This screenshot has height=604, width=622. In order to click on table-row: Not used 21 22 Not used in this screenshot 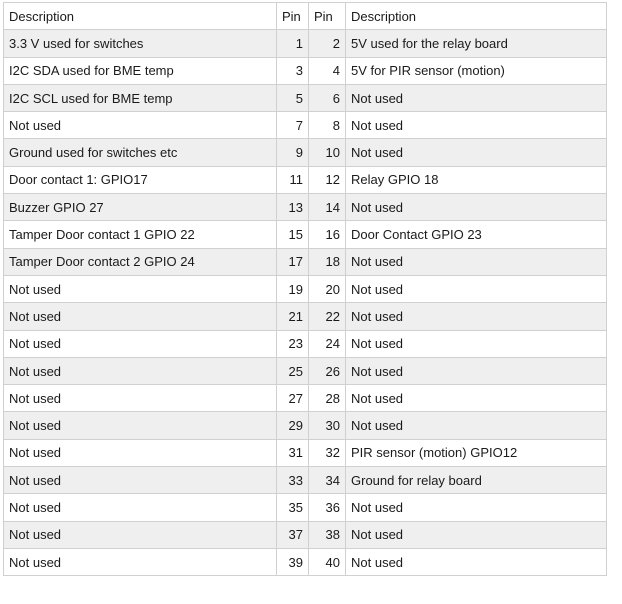, I will do `click(305, 316)`.